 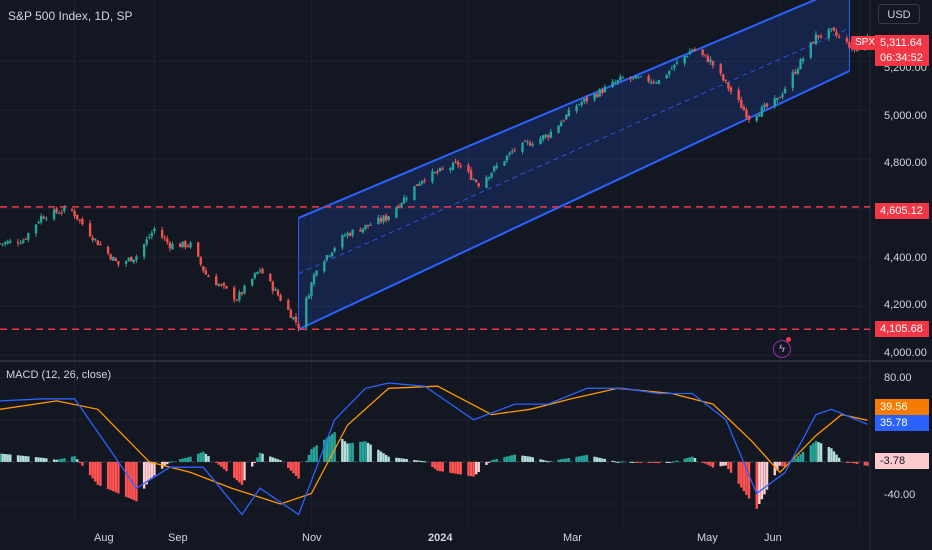 I want to click on price-tick: 4,200.00, so click(x=905, y=305).